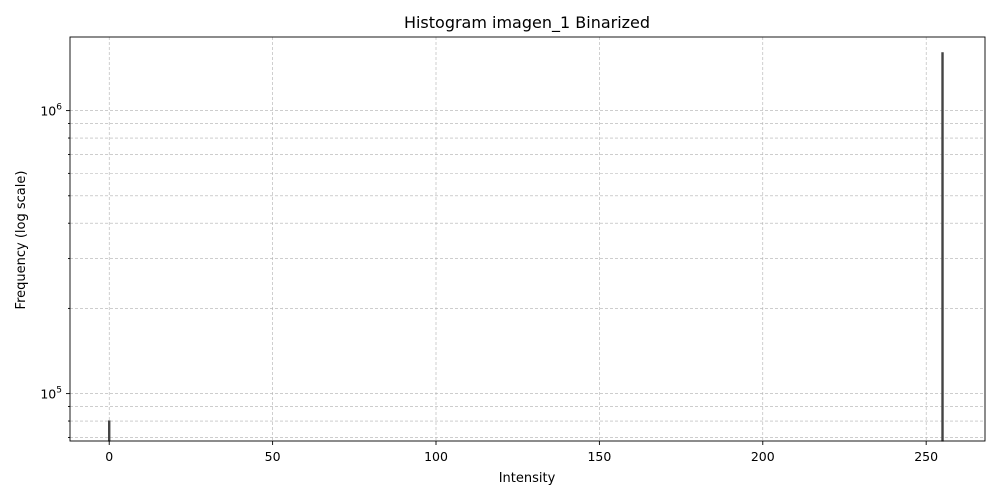  I want to click on x-axis-label: Intensity, so click(527, 478).